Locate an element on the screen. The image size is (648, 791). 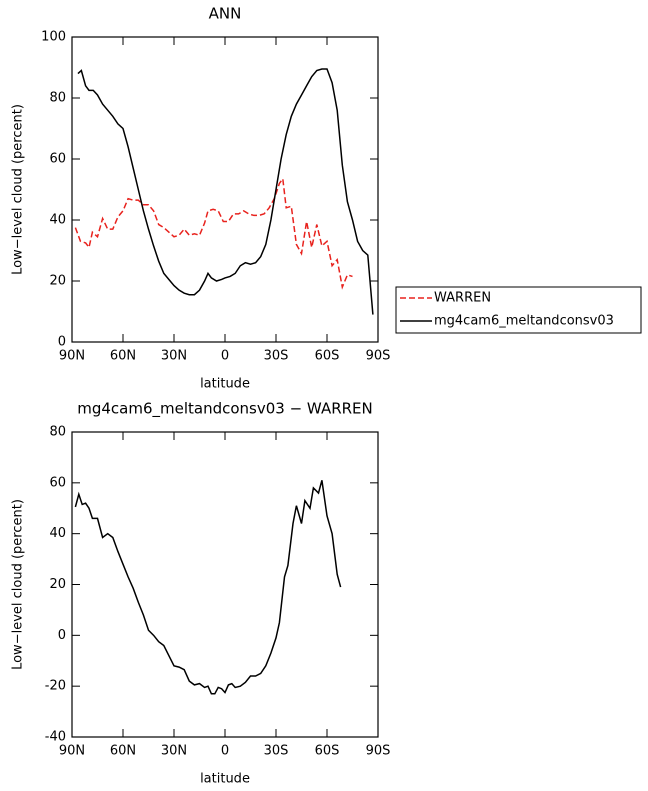
chart-title: ANN is located at coordinates (225, 14).